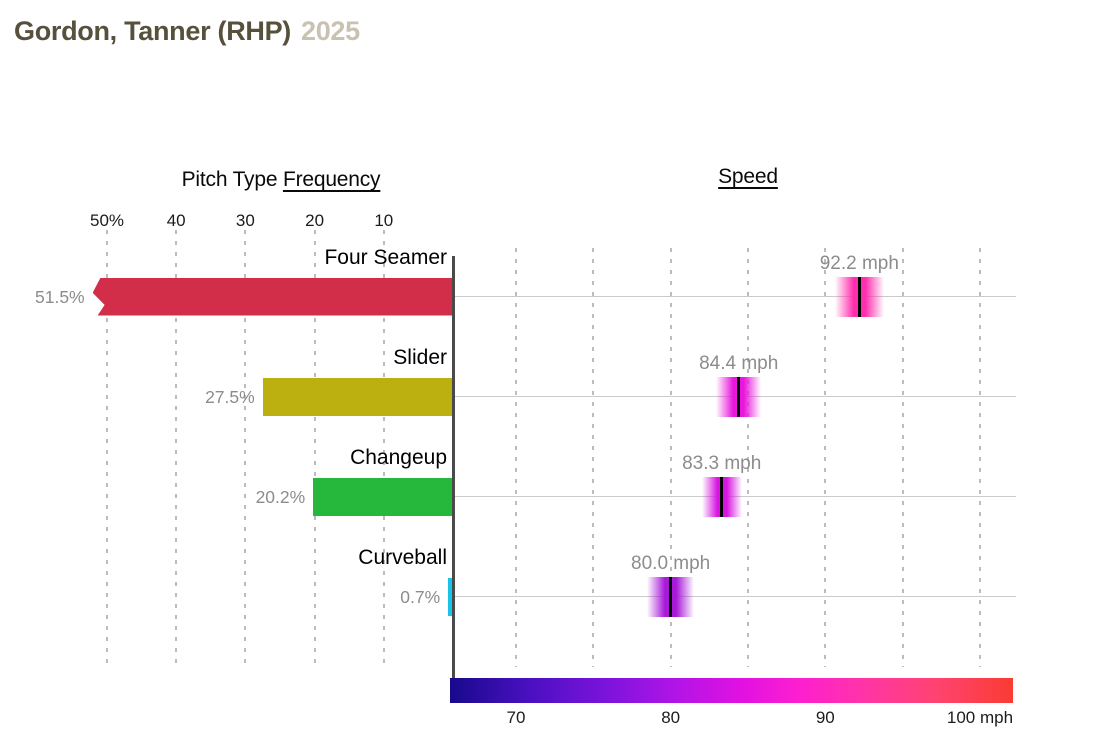  I want to click on speed-colorbar, so click(731, 690).